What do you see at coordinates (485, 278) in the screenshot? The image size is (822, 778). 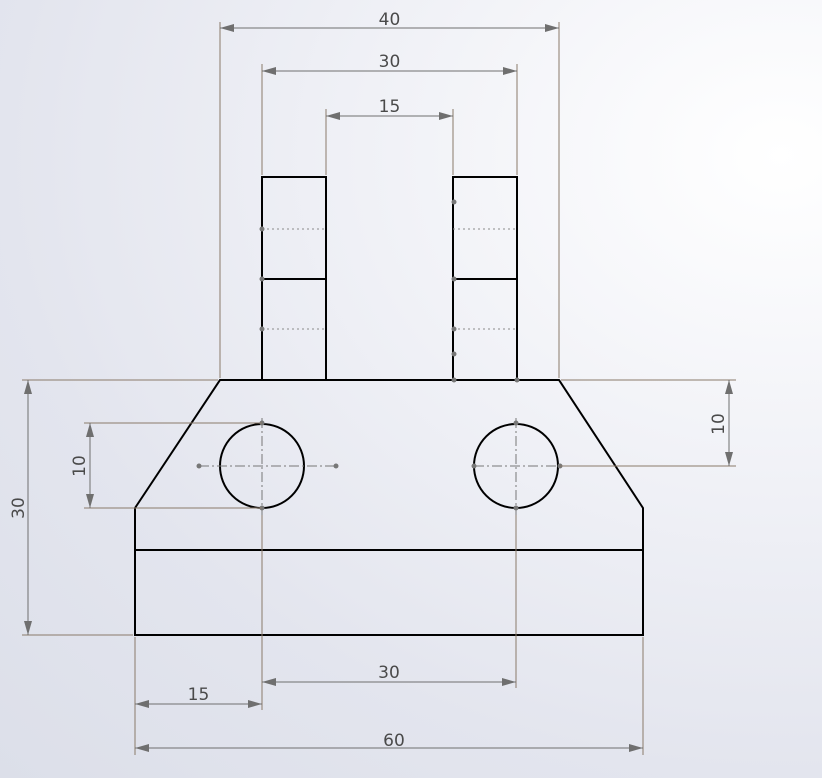 I see `right-lug` at bounding box center [485, 278].